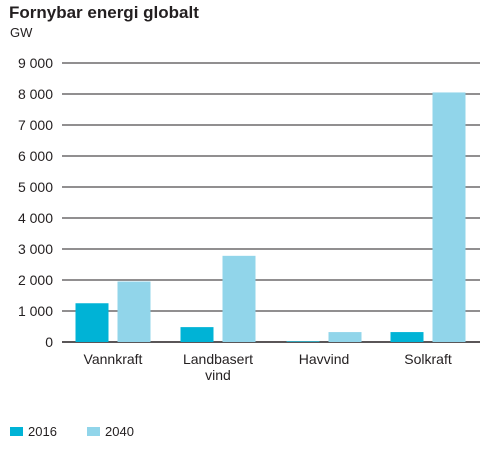 Image resolution: width=496 pixels, height=453 pixels. Describe the element at coordinates (35, 280) in the screenshot. I see `y-tick-label: 2 000` at that location.